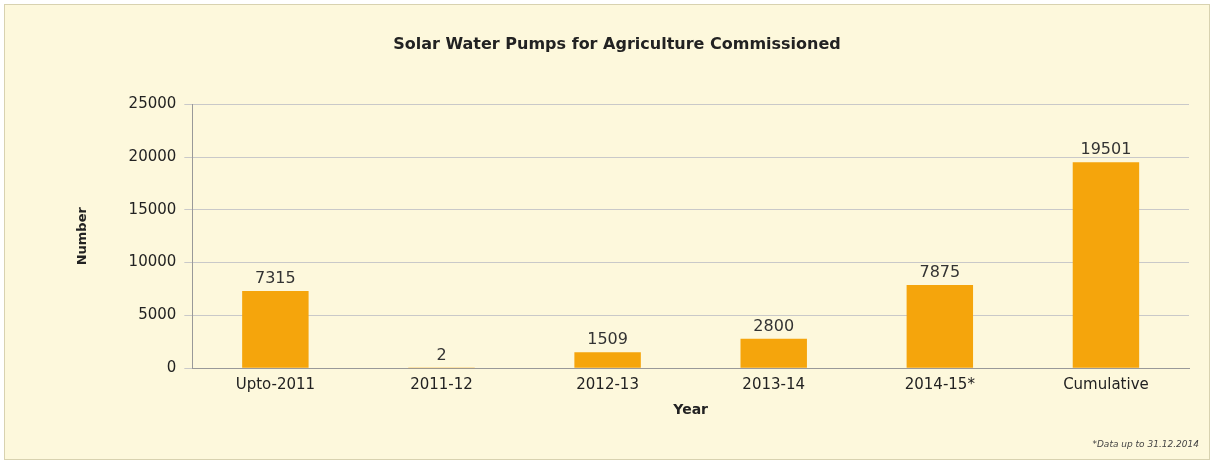  Describe the element at coordinates (940, 384) in the screenshot. I see `x-tick-label: 2014-15*` at that location.